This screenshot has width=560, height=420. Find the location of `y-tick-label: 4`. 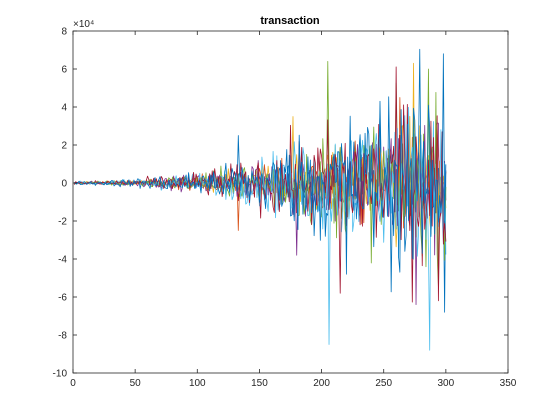

y-tick-label: 4 is located at coordinates (64, 108).